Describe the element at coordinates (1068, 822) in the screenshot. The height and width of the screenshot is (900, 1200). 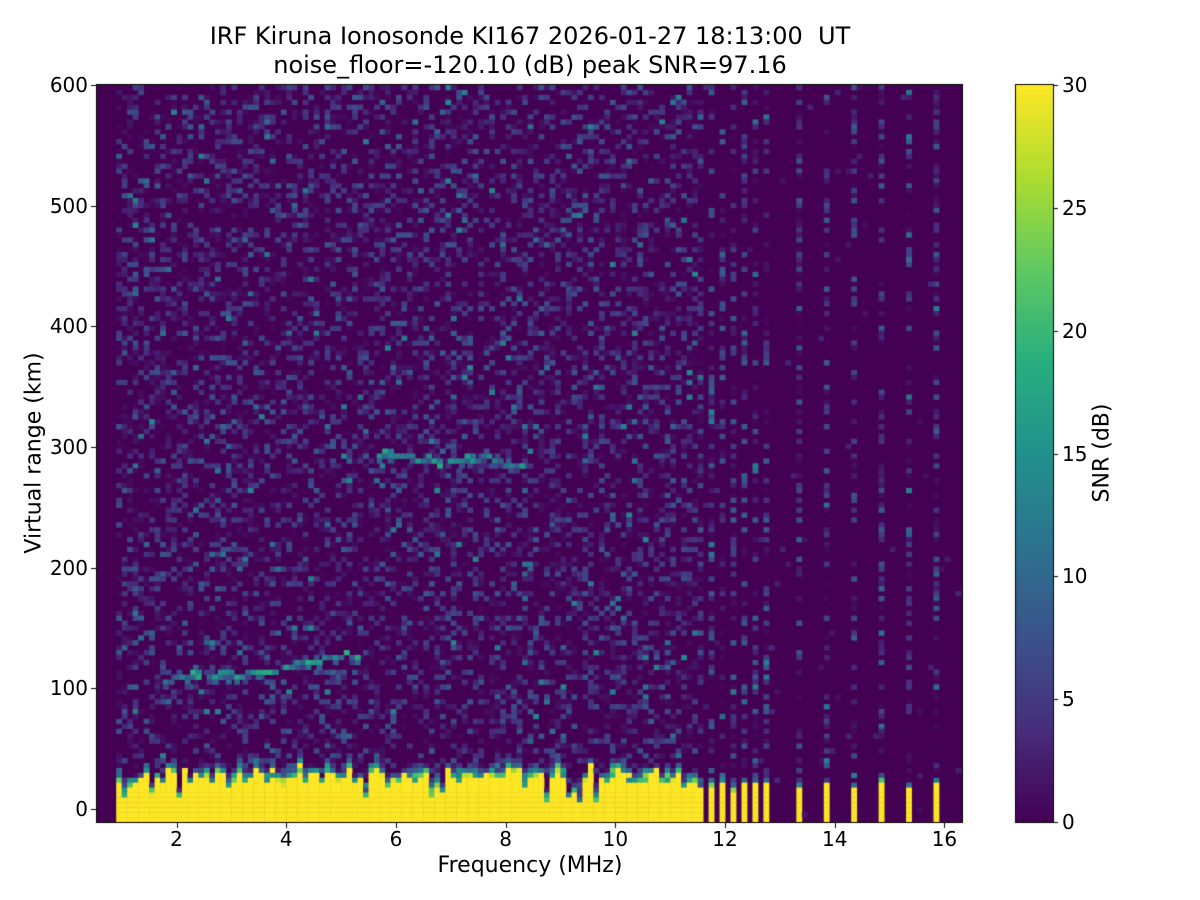
I see `colorbar-tick-label: 0` at that location.